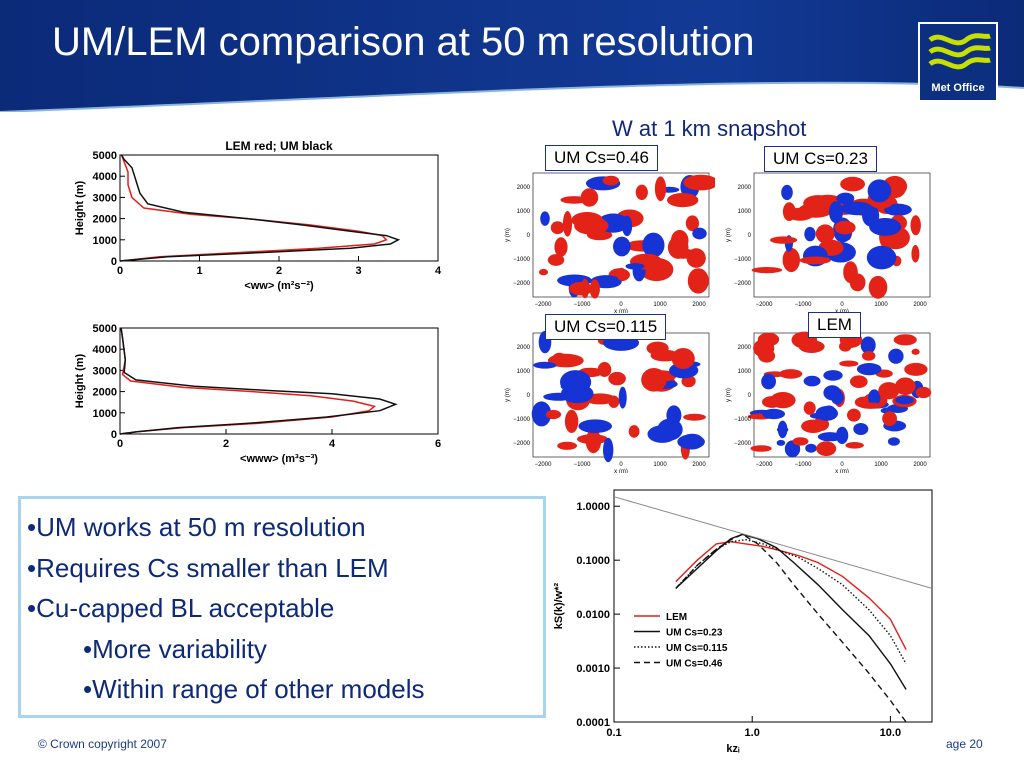 Image resolution: width=1024 pixels, height=768 pixels. What do you see at coordinates (697, 648) in the screenshot?
I see `legend-label: UM Cs=0.115` at bounding box center [697, 648].